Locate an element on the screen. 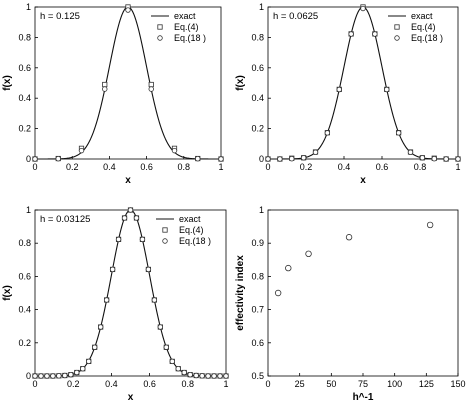 Image resolution: width=474 pixels, height=404 pixels. x-tick-label: 25 is located at coordinates (300, 384).